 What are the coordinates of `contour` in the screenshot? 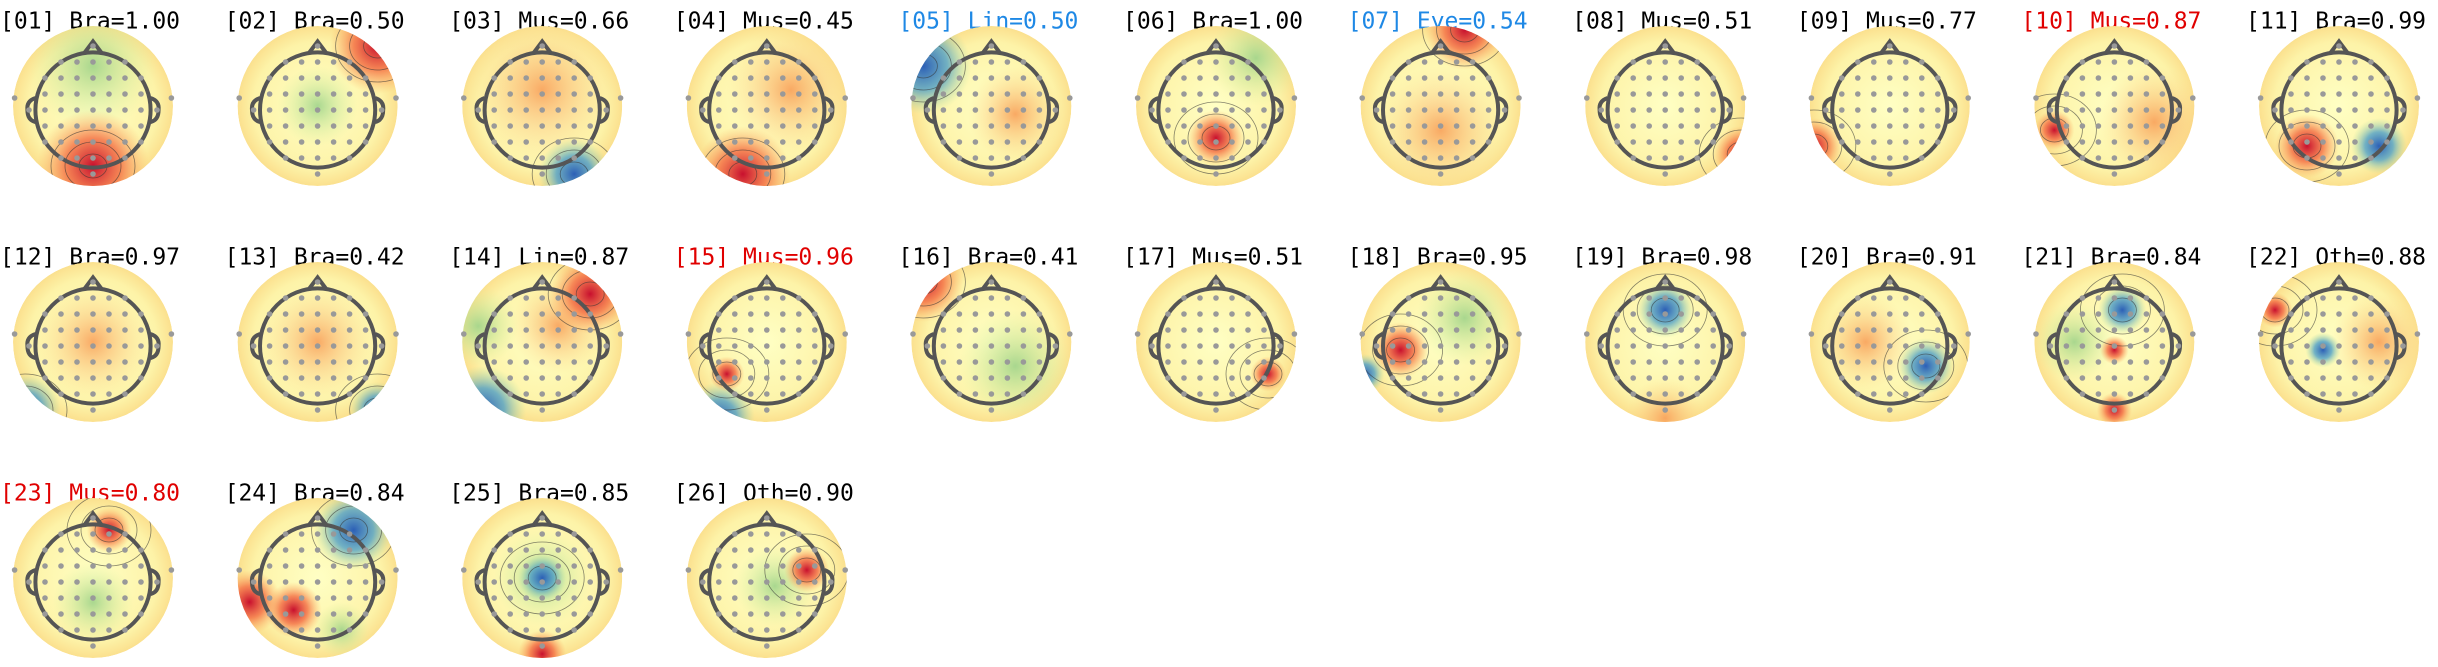 It's located at (1400, 350).